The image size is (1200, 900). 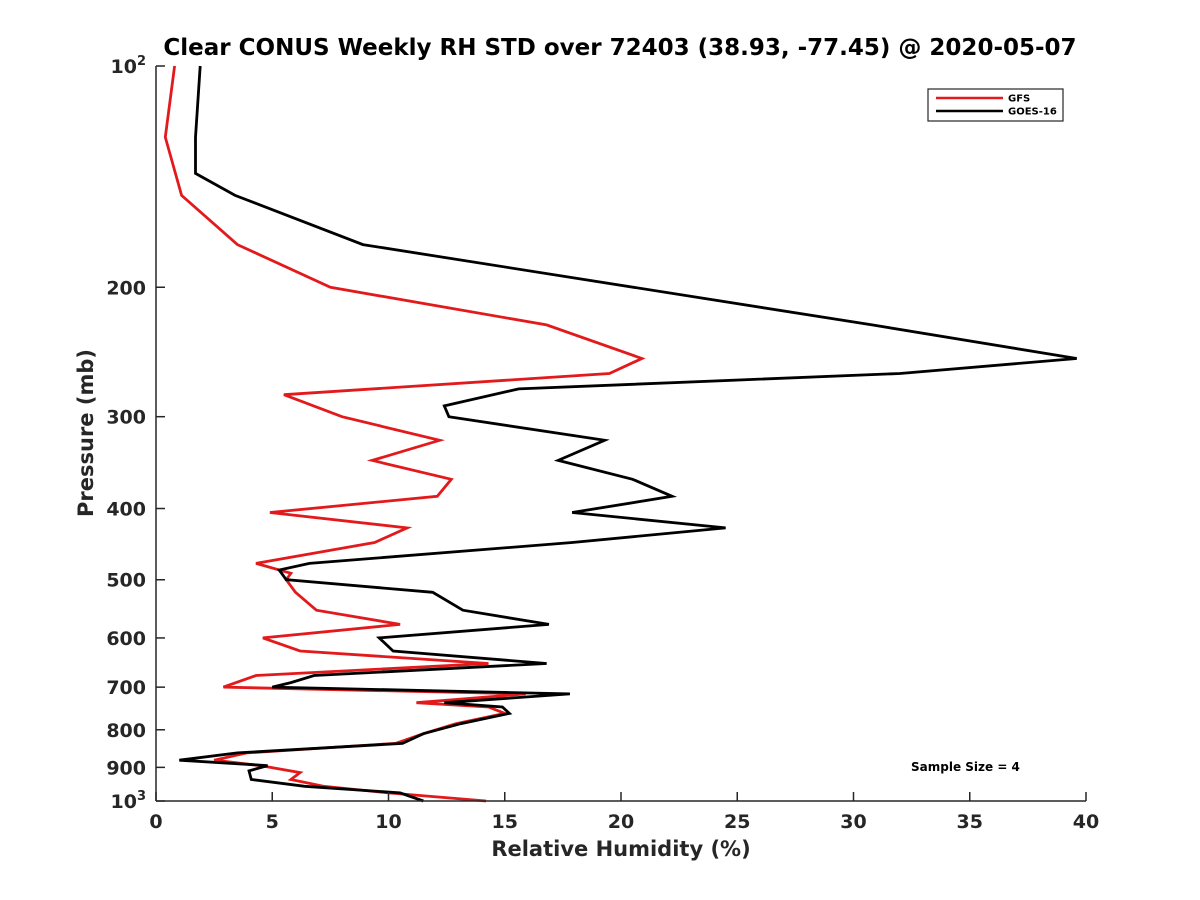 I want to click on y-tick-label: 800, so click(x=126, y=731).